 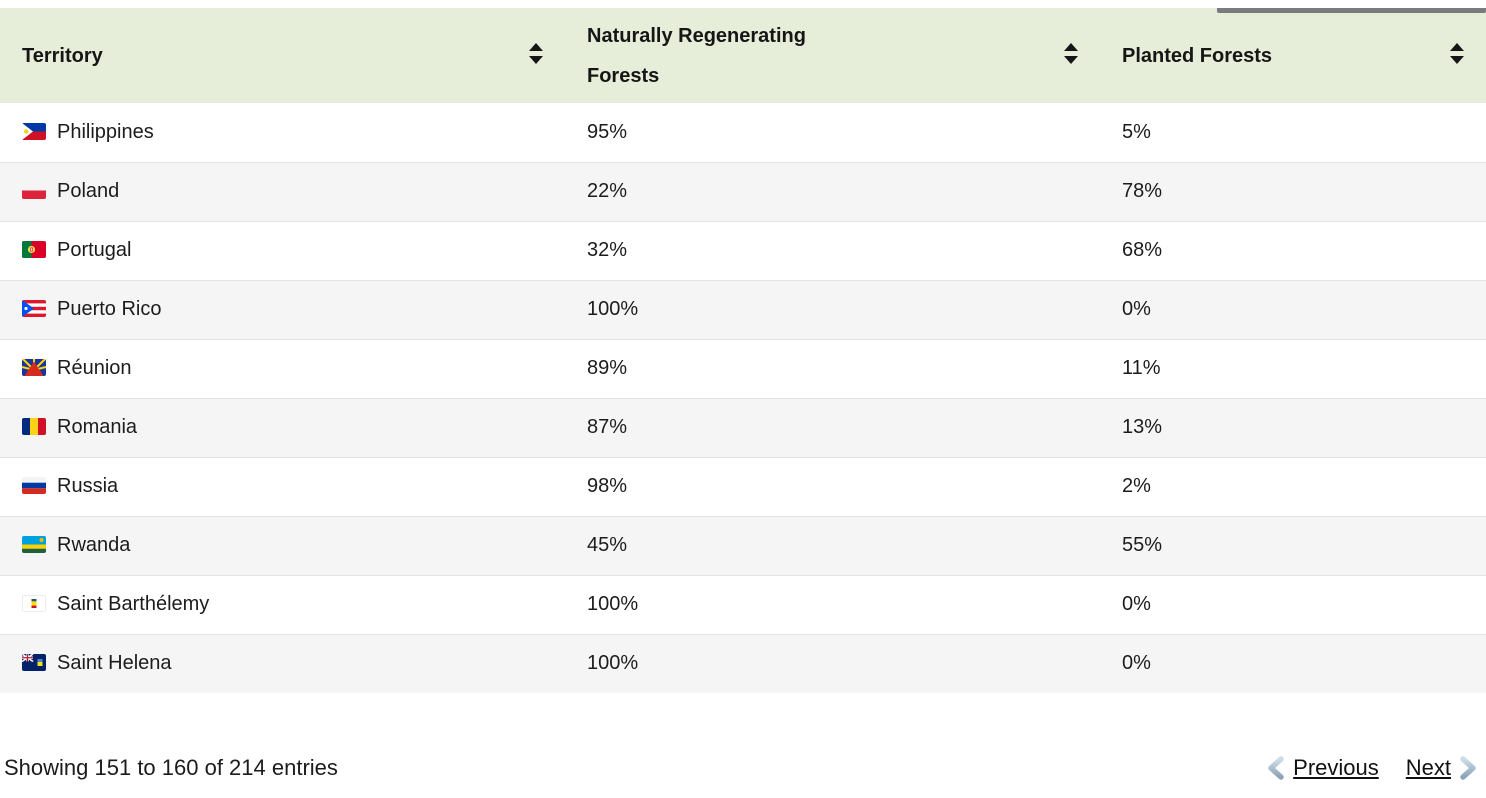 What do you see at coordinates (607, 427) in the screenshot?
I see `natural-cell: 87%` at bounding box center [607, 427].